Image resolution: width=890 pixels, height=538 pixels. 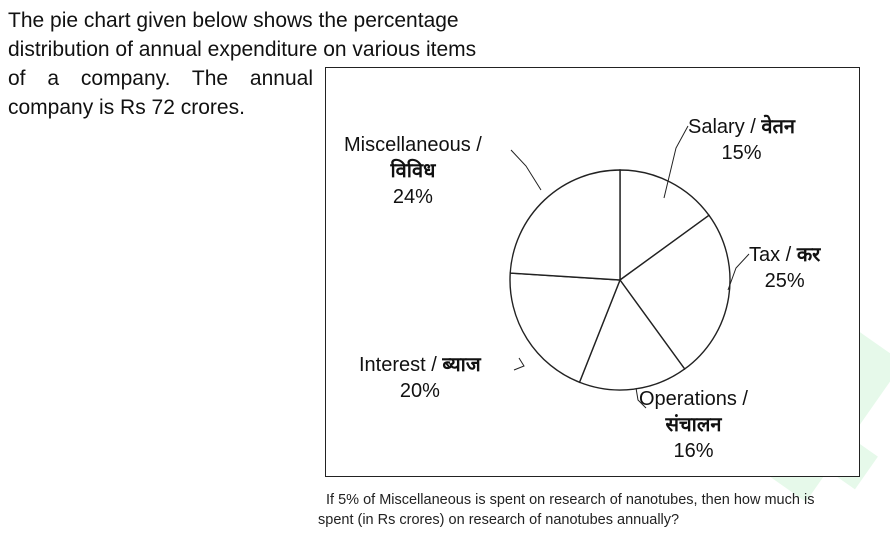 What do you see at coordinates (770, 255) in the screenshot?
I see `slice-label-en: Tax /` at bounding box center [770, 255].